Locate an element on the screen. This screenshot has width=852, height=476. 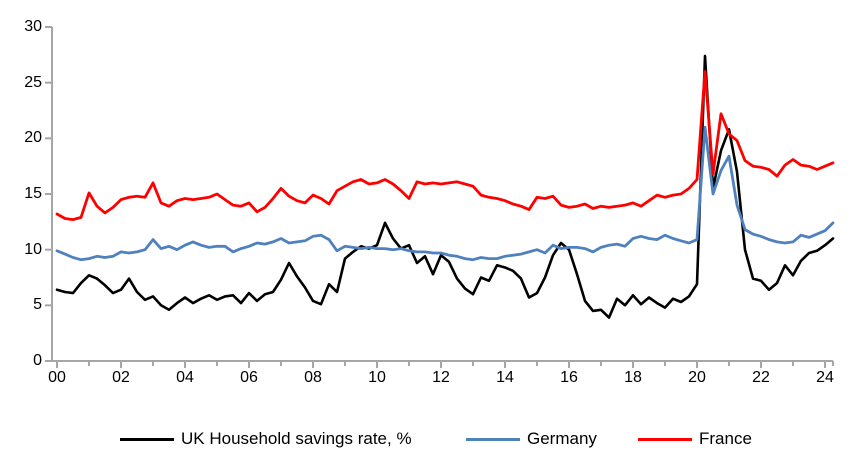
legend-item-germany: Germany is located at coordinates (531, 439).